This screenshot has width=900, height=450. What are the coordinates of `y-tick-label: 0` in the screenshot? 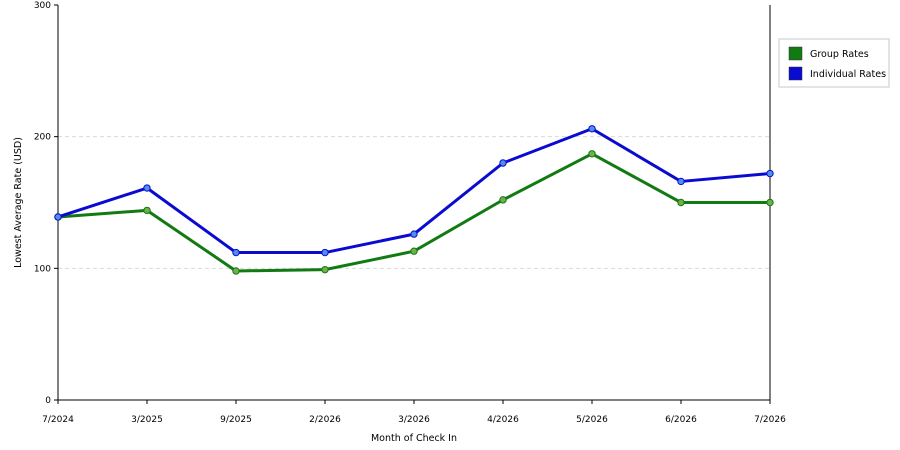 It's located at (48, 401).